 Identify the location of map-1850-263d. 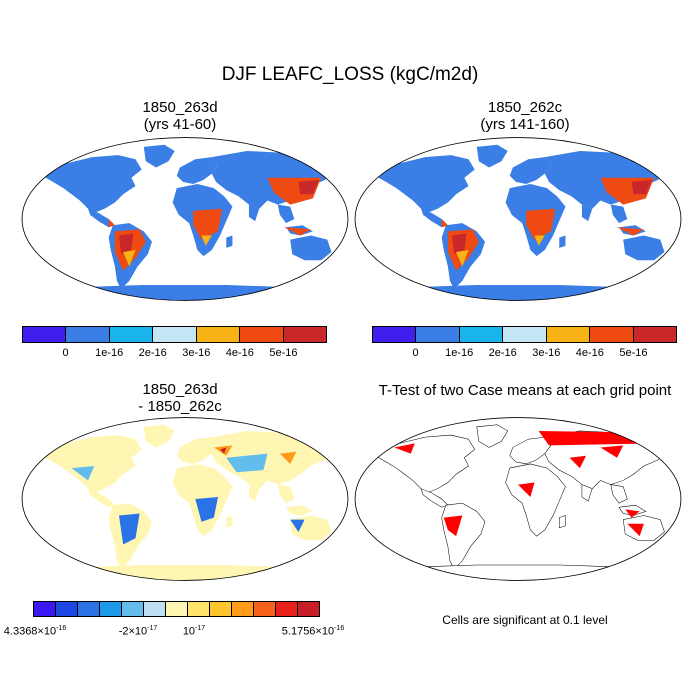
(185, 219).